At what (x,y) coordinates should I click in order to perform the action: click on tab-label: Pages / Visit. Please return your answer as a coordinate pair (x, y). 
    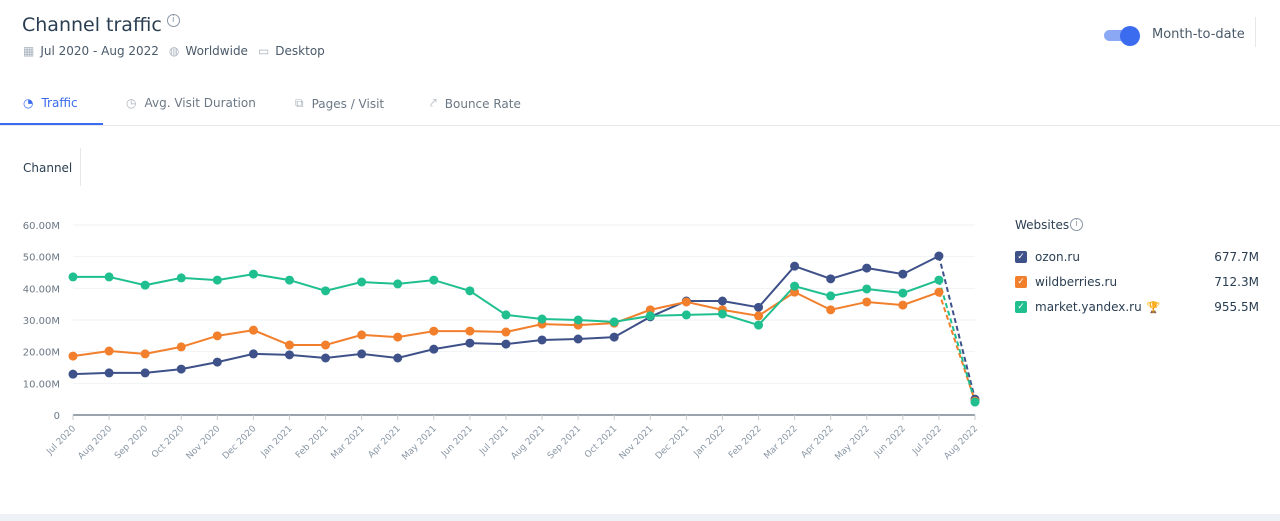
    Looking at the image, I should click on (348, 103).